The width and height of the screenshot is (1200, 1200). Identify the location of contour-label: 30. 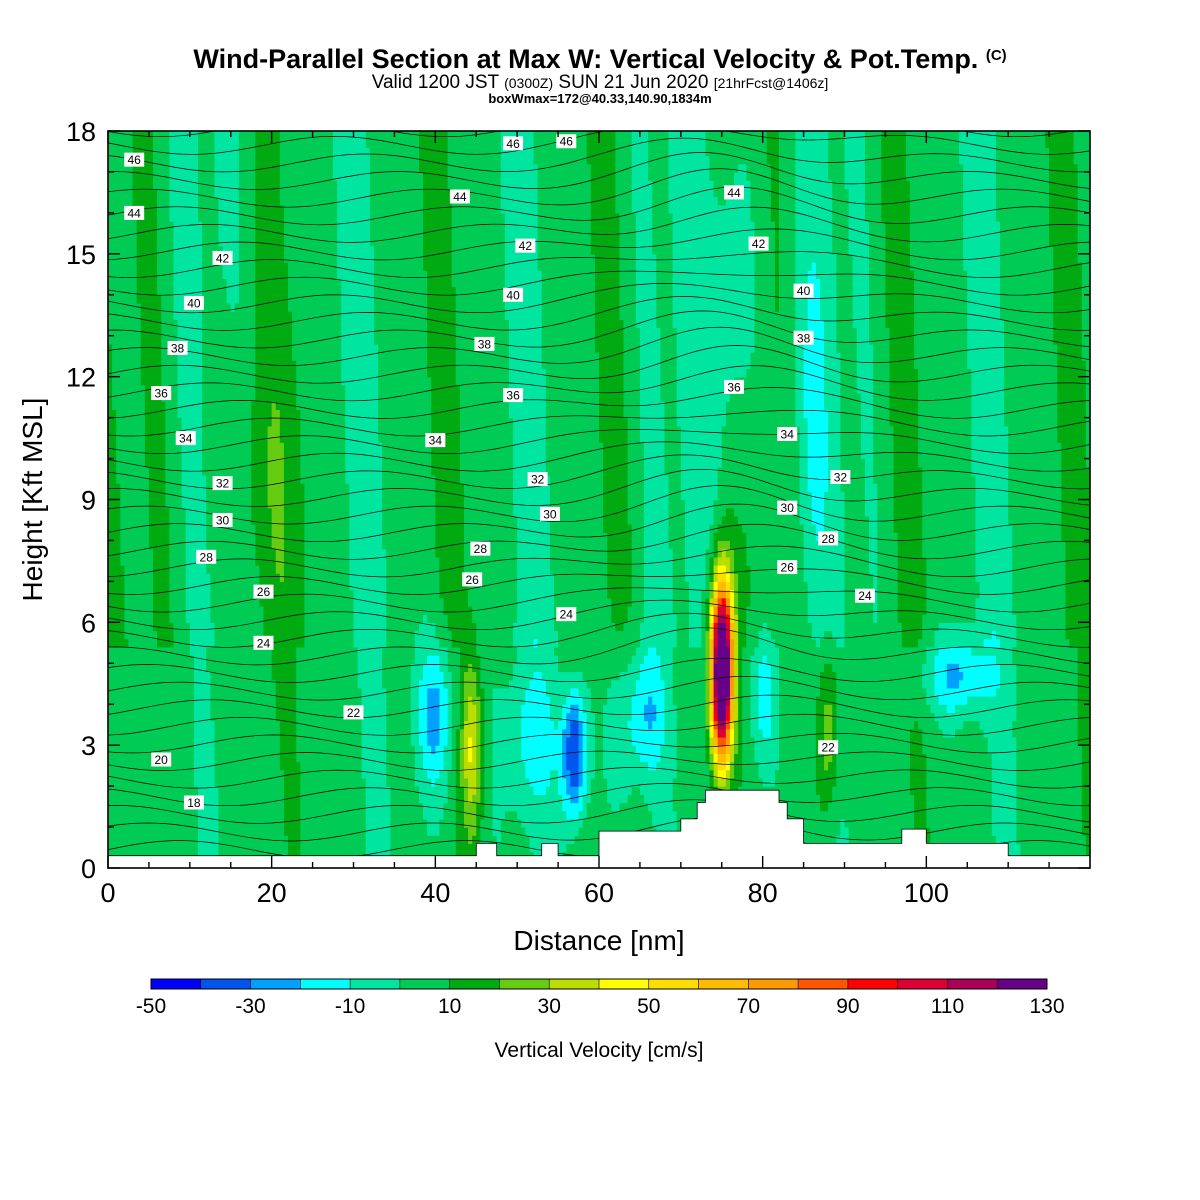
(788, 508).